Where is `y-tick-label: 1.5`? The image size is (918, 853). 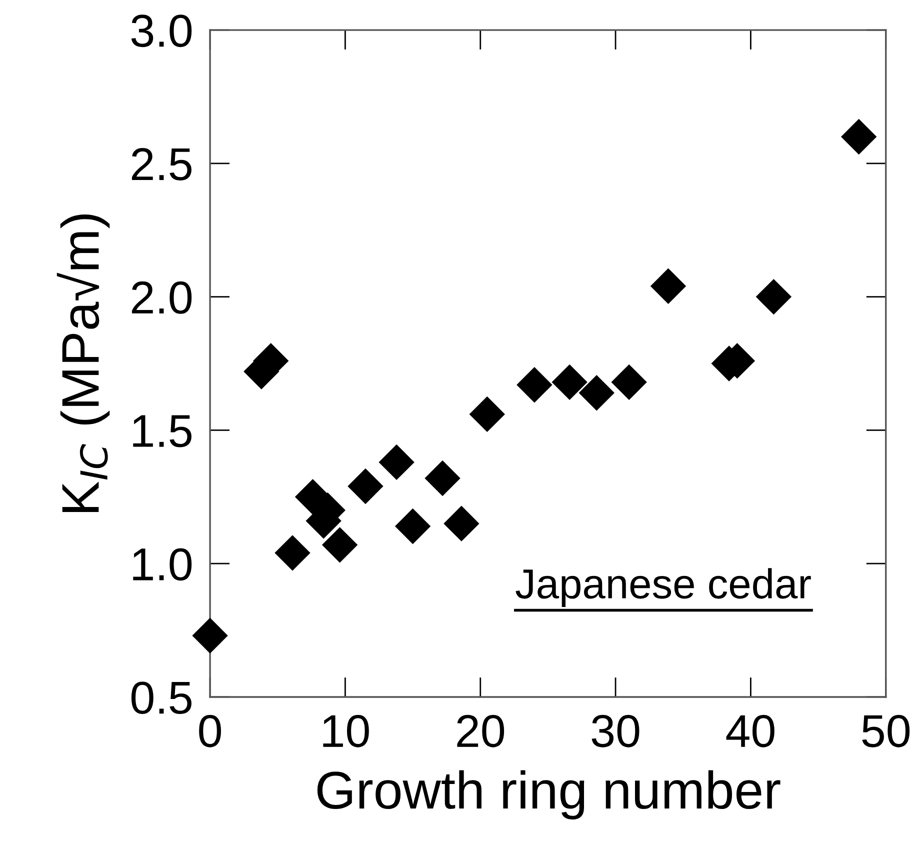
y-tick-label: 1.5 is located at coordinates (162, 431).